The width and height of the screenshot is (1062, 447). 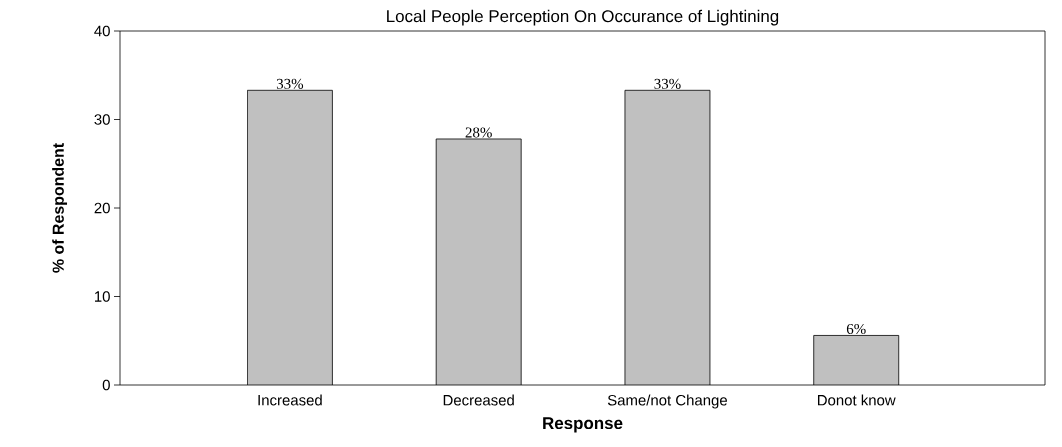 I want to click on x-tick-label: Increased, so click(x=290, y=400).